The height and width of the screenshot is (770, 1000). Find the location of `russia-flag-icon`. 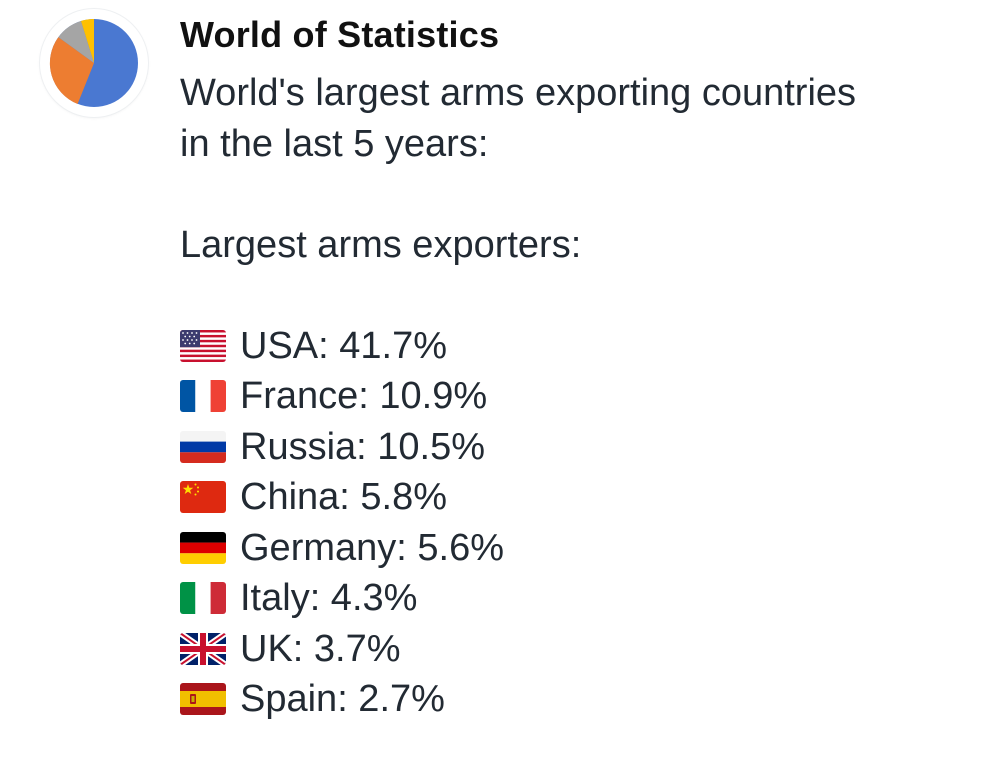

russia-flag-icon is located at coordinates (203, 446).